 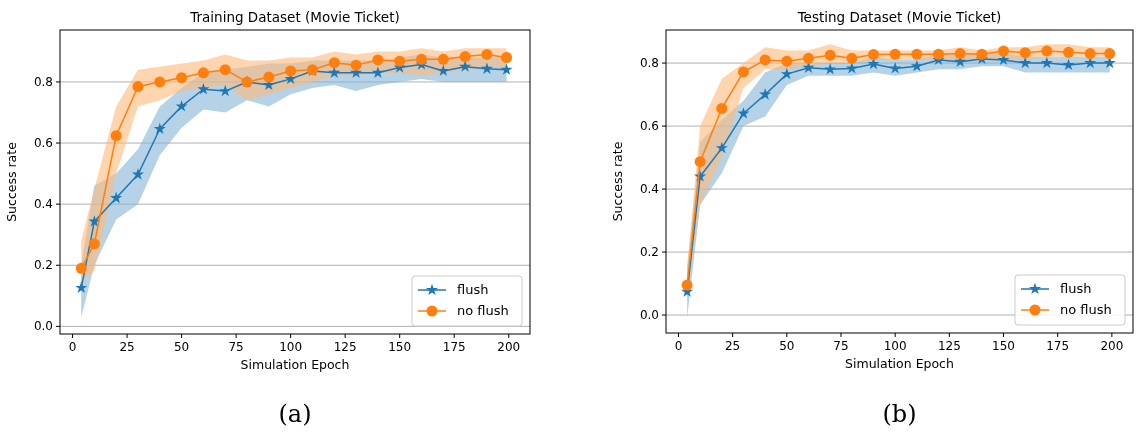 I want to click on text: (b), so click(x=899, y=414).